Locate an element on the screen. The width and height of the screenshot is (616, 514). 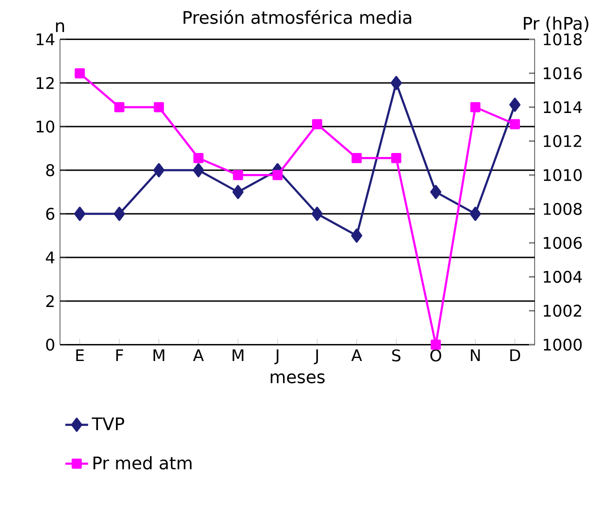
y-tick-label: 14 is located at coordinates (45, 39).